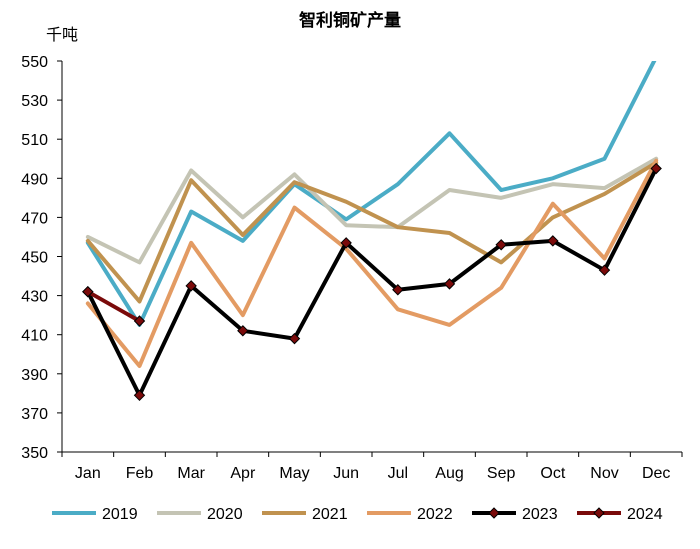  Describe the element at coordinates (34, 101) in the screenshot. I see `y-tick-label: 530` at that location.